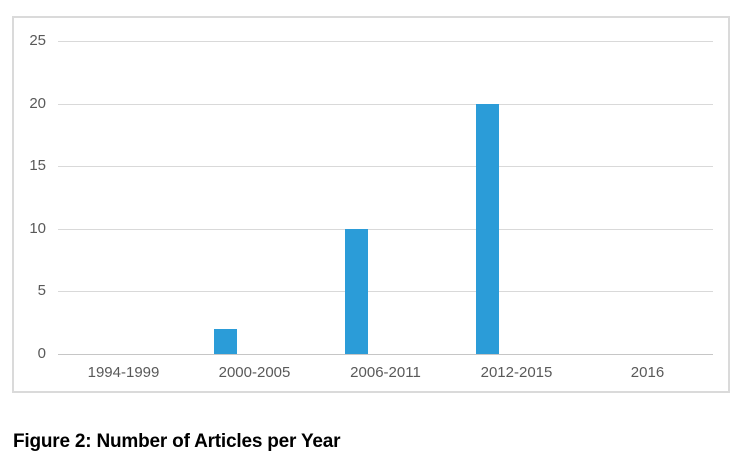  Describe the element at coordinates (37, 103) in the screenshot. I see `y-axis-tick-label: 20` at that location.